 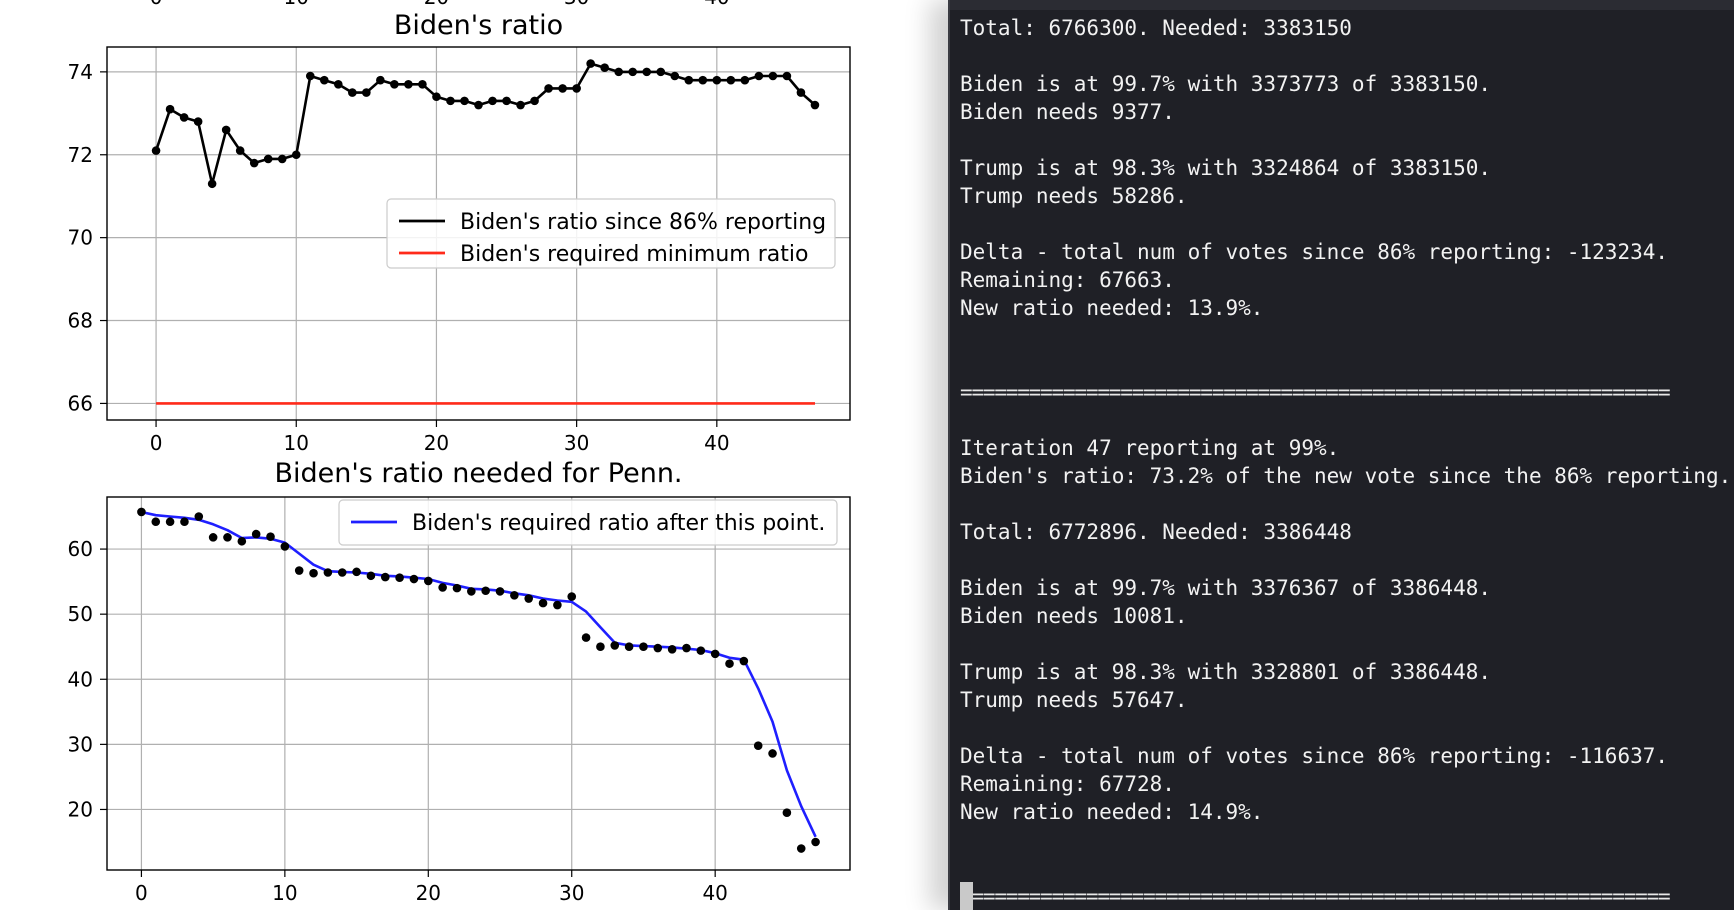 What do you see at coordinates (1112, 308) in the screenshot?
I see `terminal-line: New ratio needed: 13.9%.` at bounding box center [1112, 308].